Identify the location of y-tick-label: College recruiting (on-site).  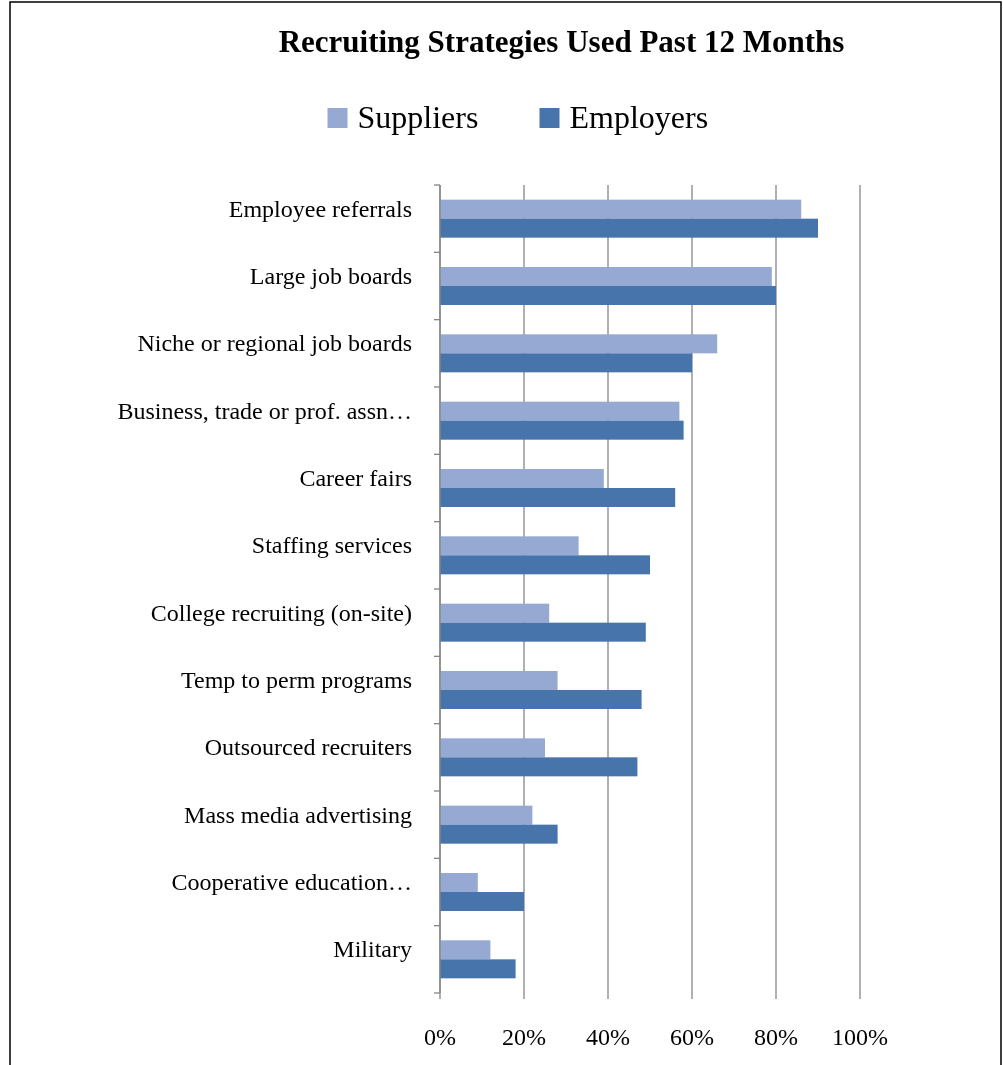
(281, 612).